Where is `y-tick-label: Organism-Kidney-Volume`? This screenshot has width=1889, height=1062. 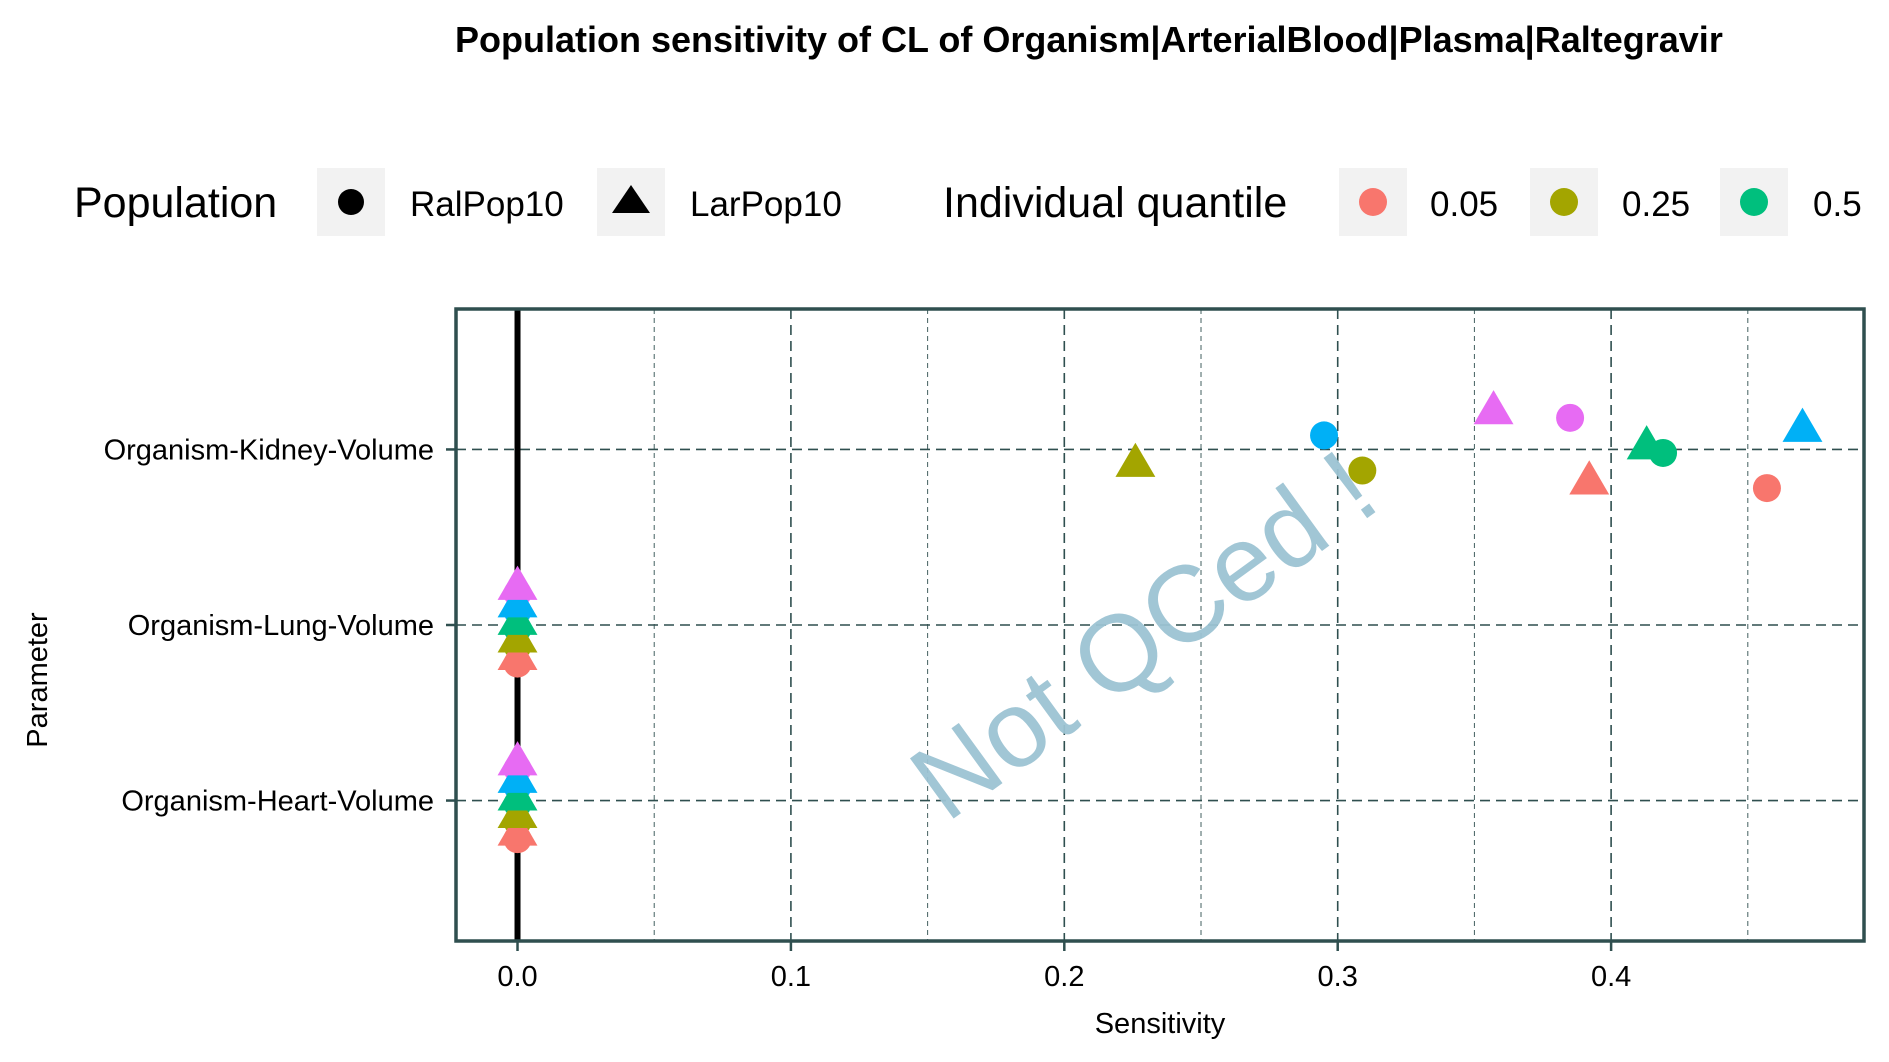 y-tick-label: Organism-Kidney-Volume is located at coordinates (269, 450).